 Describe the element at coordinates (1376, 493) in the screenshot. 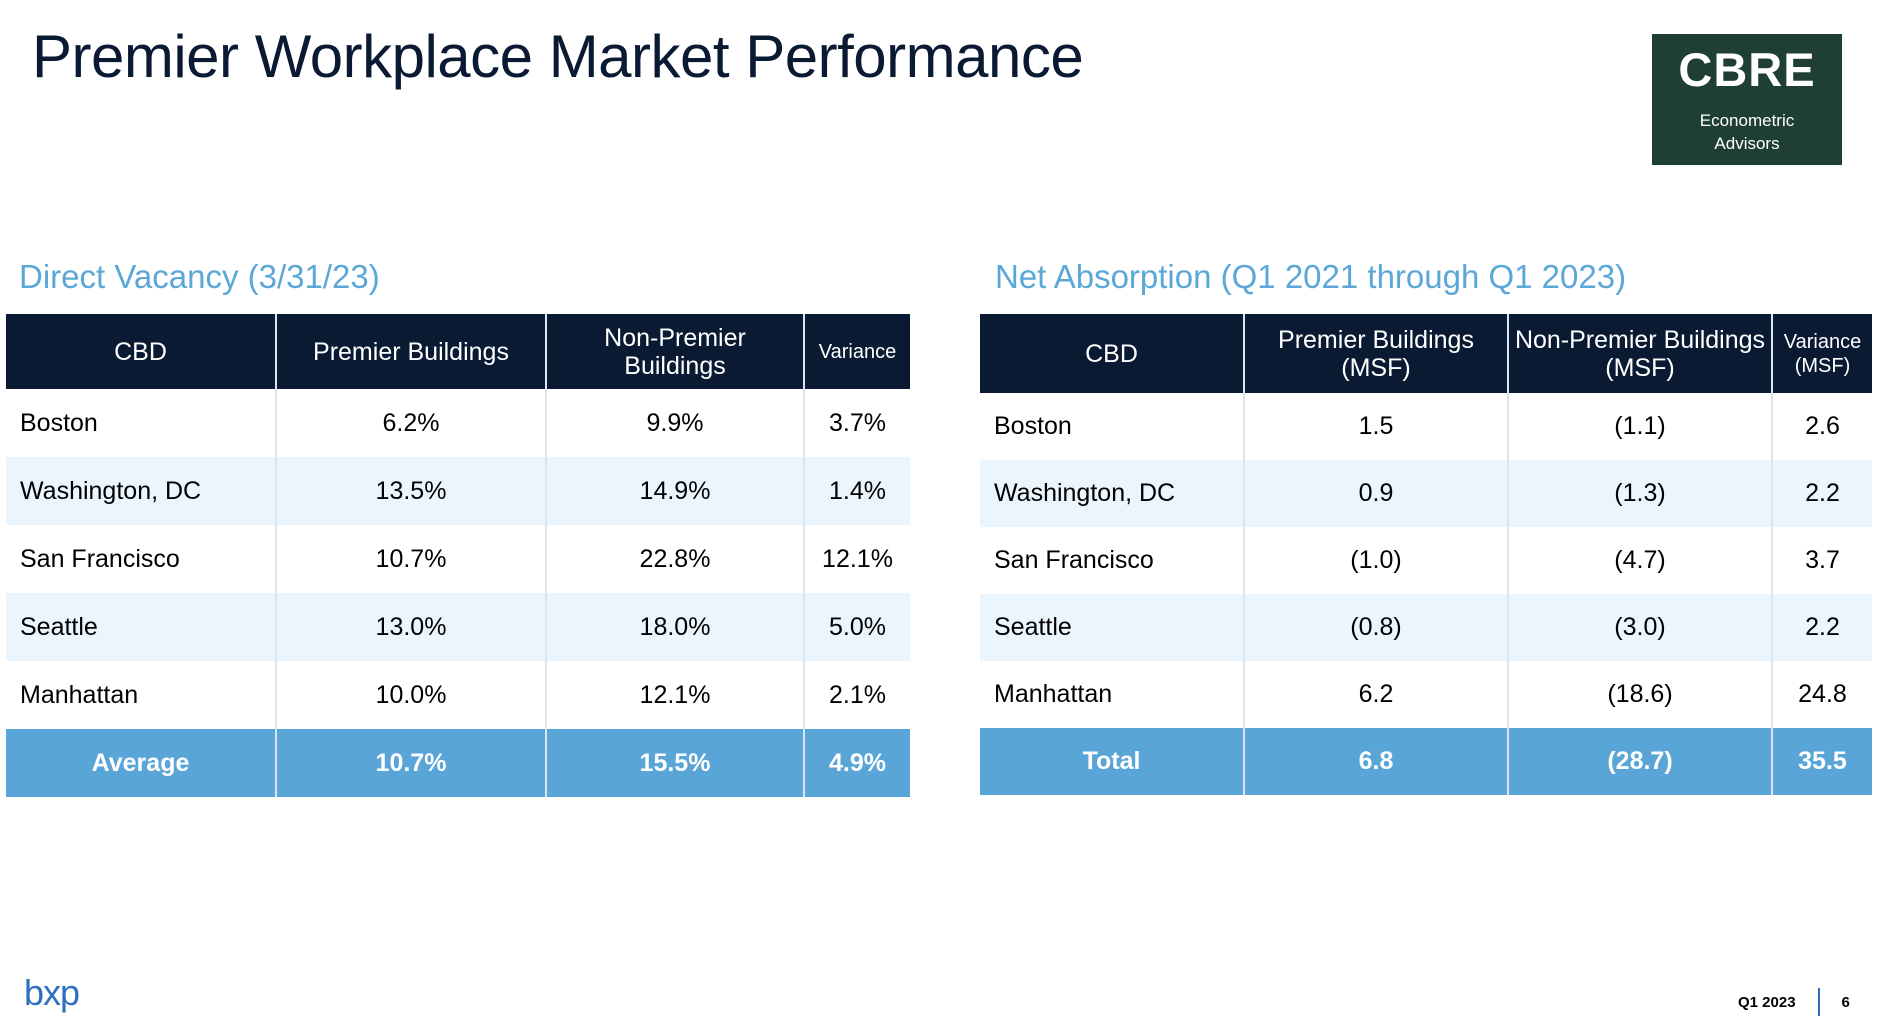

I see `table-cell: 0.9` at that location.